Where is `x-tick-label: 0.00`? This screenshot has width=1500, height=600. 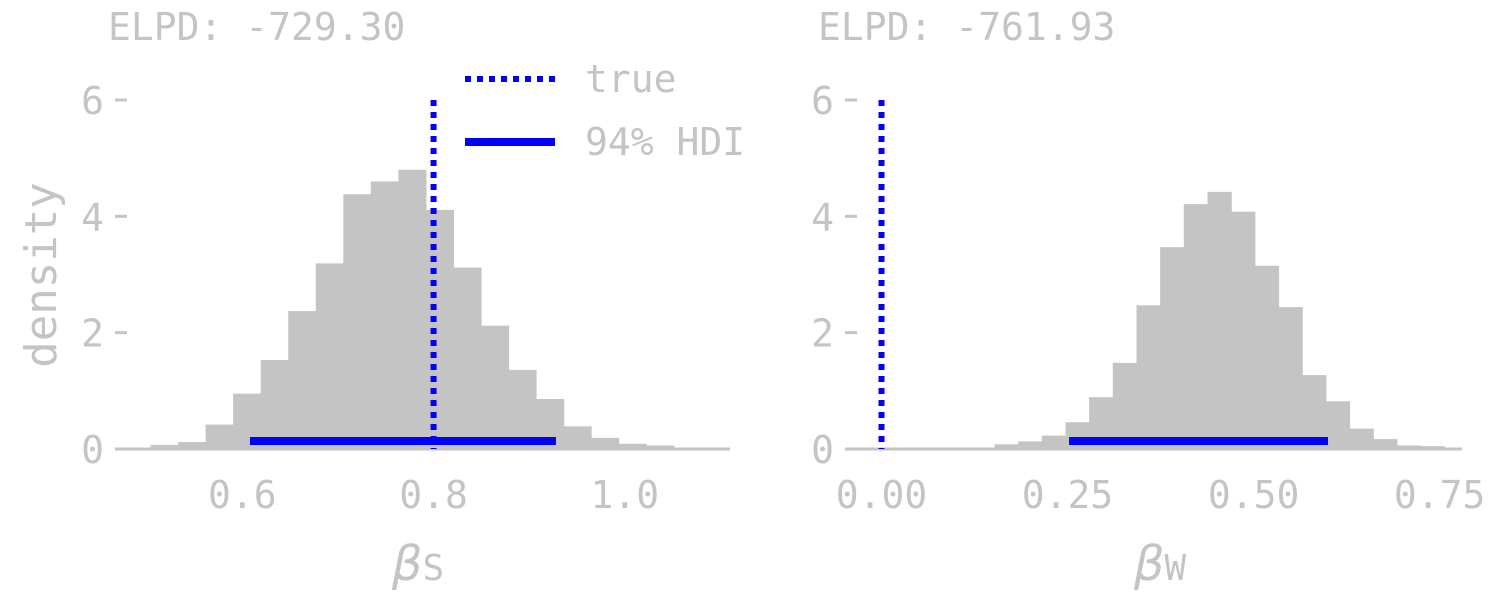 x-tick-label: 0.00 is located at coordinates (882, 495).